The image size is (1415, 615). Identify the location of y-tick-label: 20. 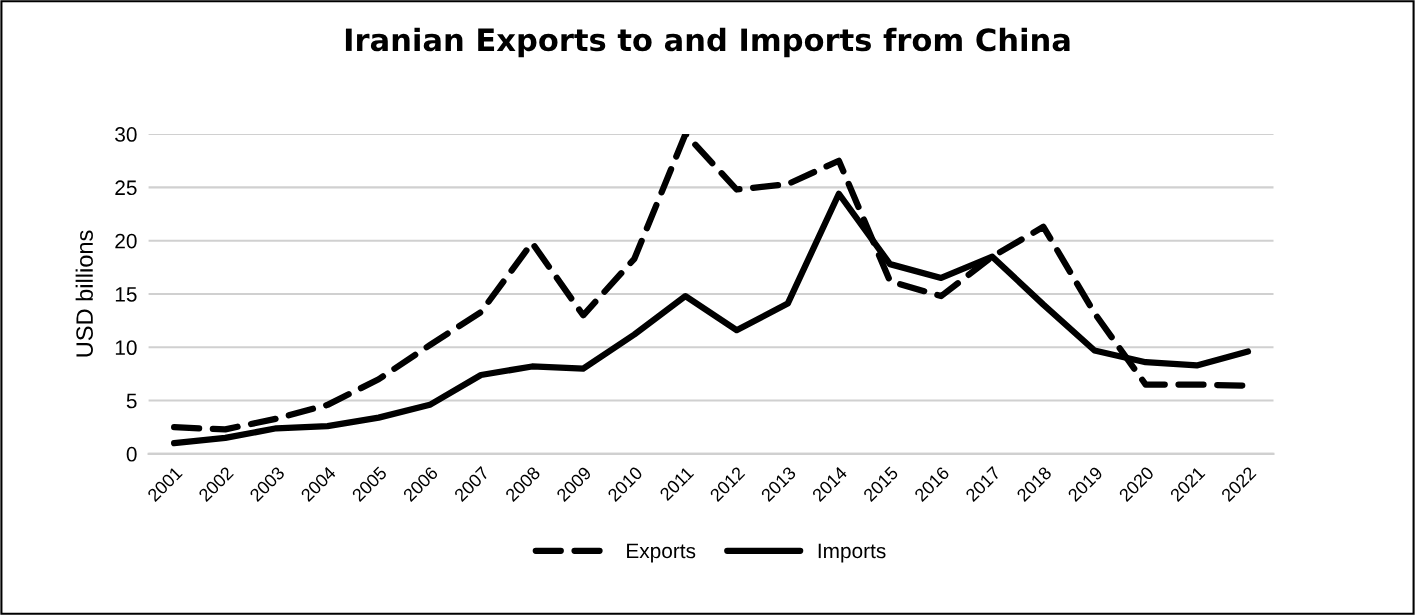
(126, 241).